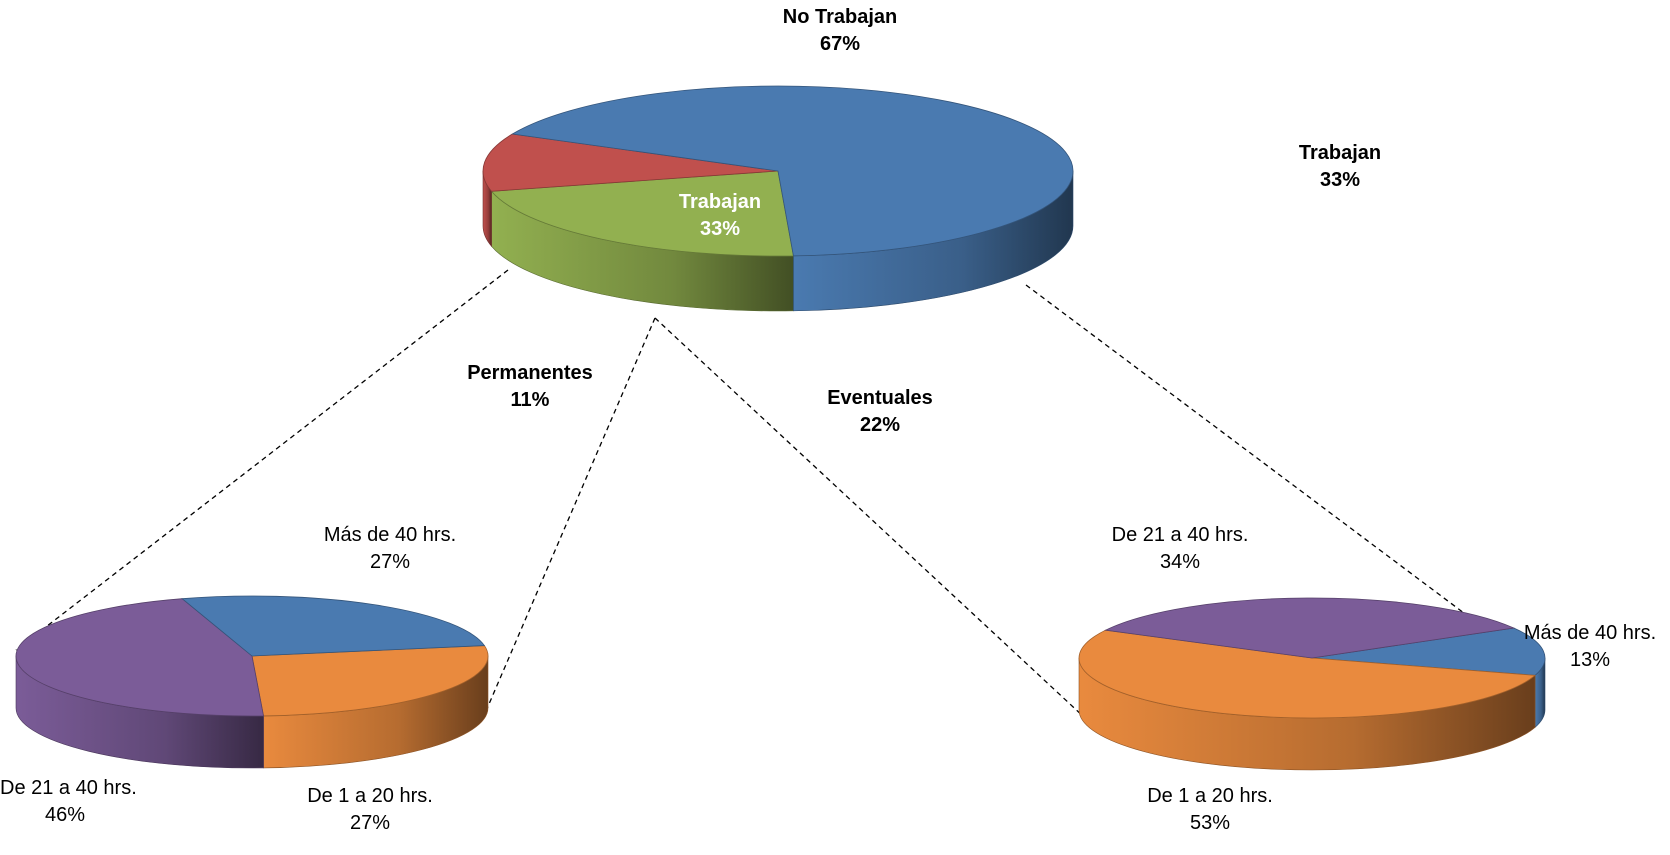 The height and width of the screenshot is (855, 1670). I want to click on main-pie, so click(778, 198).